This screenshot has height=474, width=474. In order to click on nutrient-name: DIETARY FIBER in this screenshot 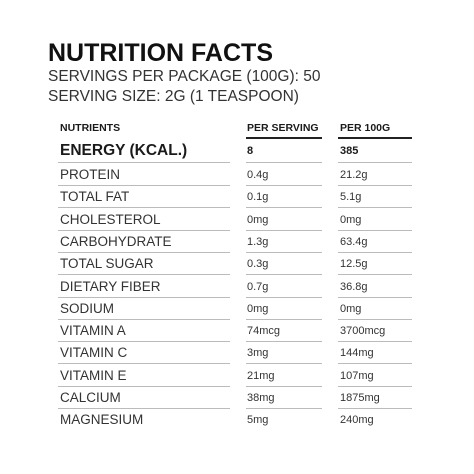, I will do `click(110, 286)`.